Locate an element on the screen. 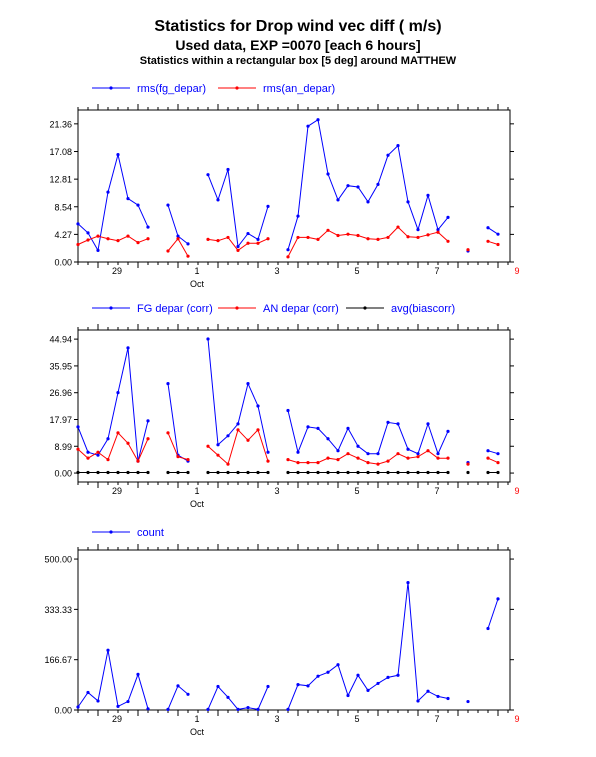 The width and height of the screenshot is (596, 757). y-tick-label: 500.00 is located at coordinates (58, 560).